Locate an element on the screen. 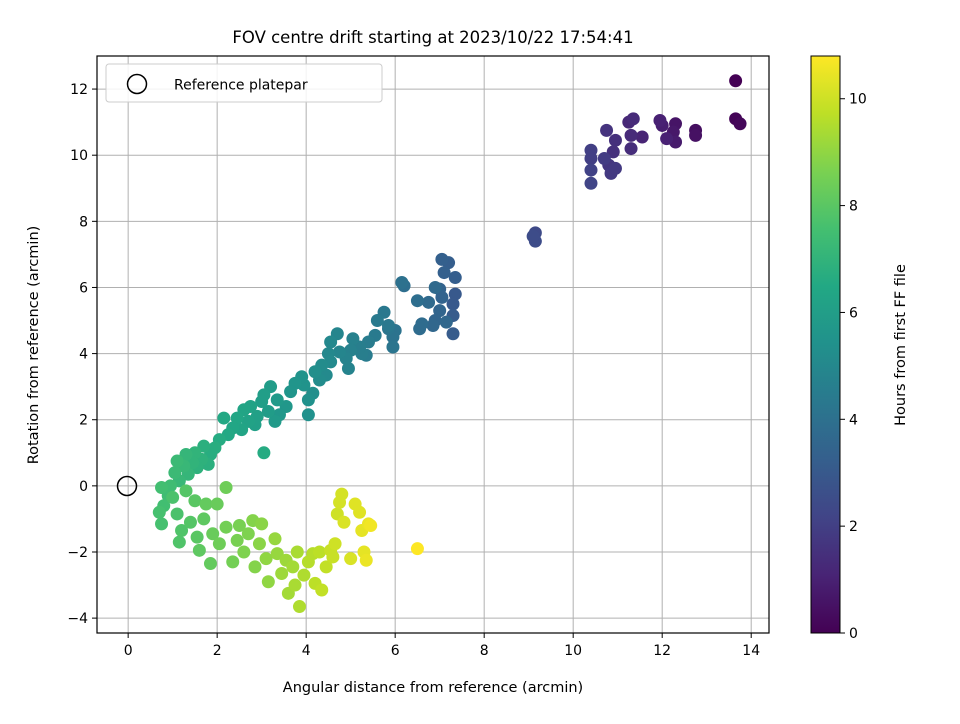  y-tick-label: 8 is located at coordinates (83, 222).